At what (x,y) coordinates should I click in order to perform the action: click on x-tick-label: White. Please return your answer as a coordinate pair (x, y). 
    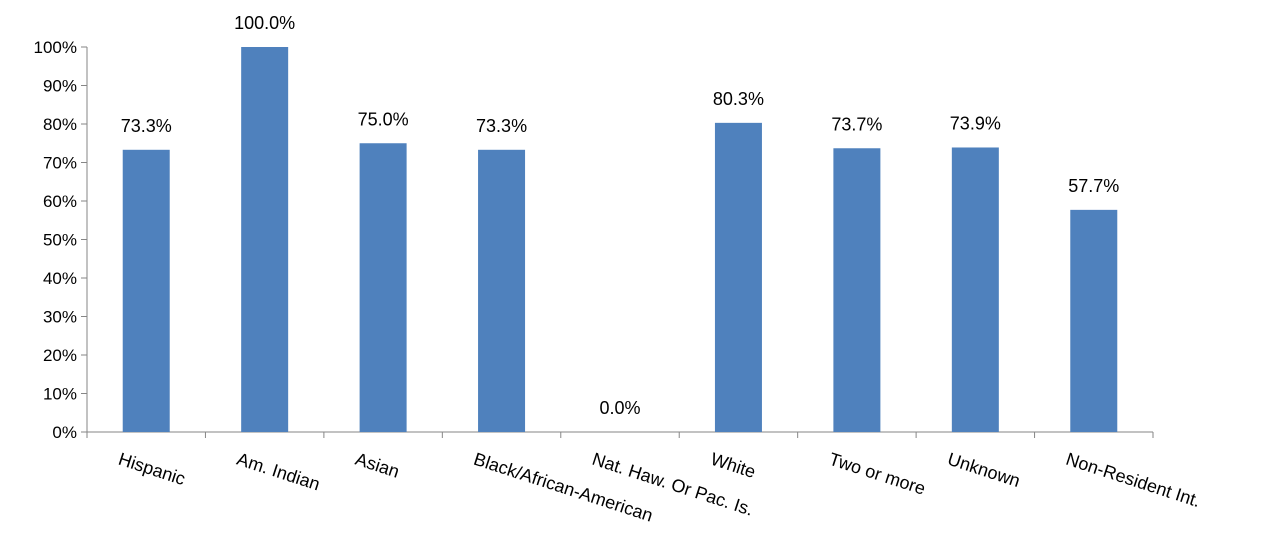
    Looking at the image, I should click on (733, 465).